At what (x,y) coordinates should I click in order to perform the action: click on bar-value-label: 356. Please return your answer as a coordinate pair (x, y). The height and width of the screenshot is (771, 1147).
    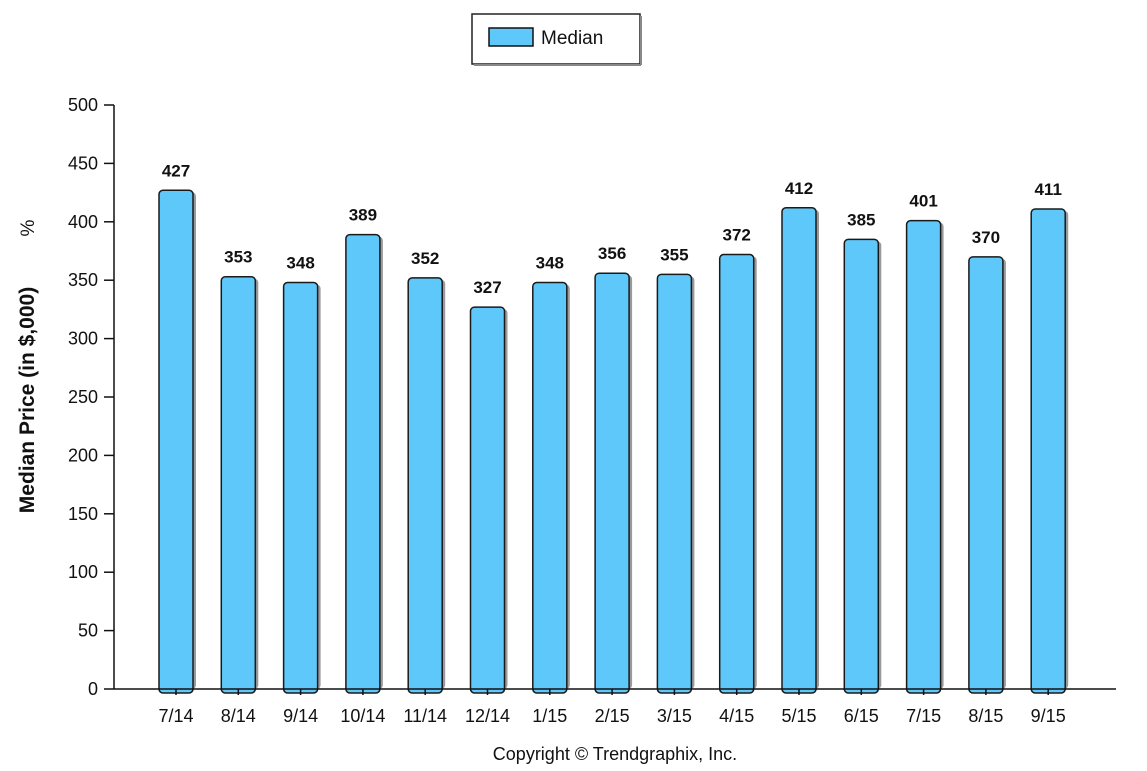
    Looking at the image, I should click on (612, 253).